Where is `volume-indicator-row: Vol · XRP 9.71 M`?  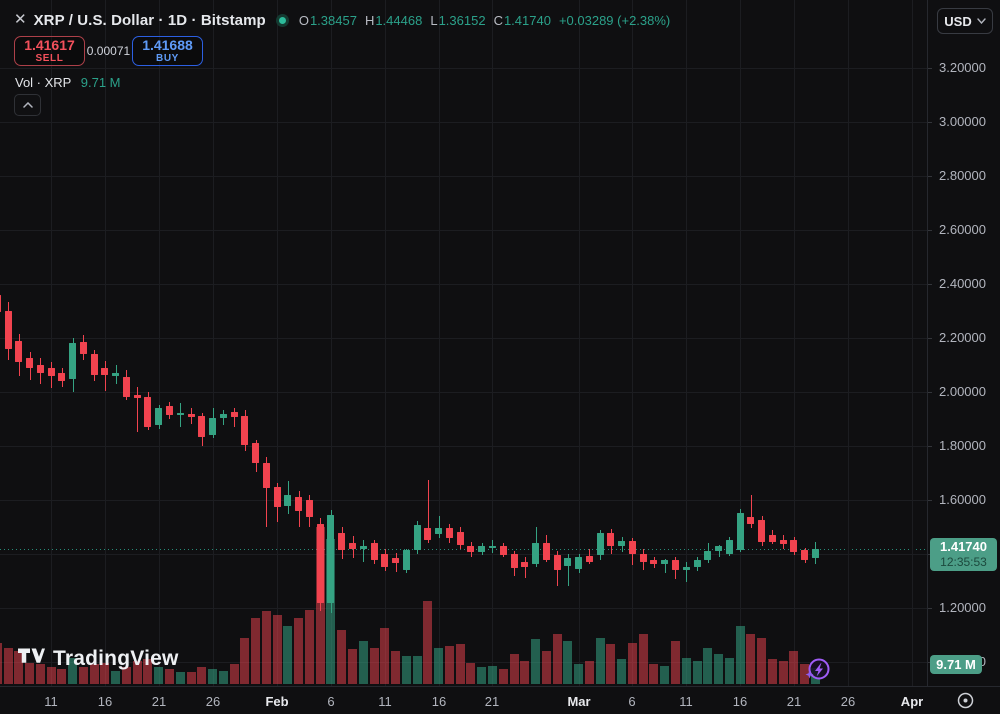
volume-indicator-row: Vol · XRP 9.71 M is located at coordinates (68, 82).